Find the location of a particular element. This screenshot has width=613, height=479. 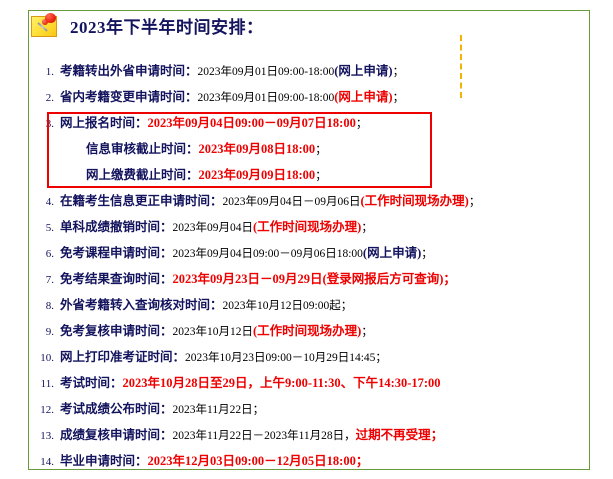

schedule-row-body: 网上报名时间：2023年09月04日09:00－09月07日18:00； is located at coordinates (213, 121).